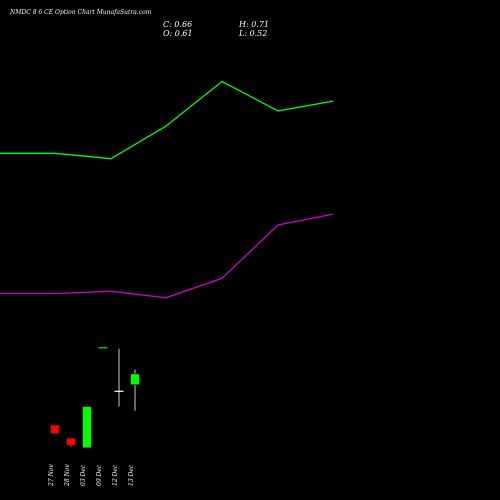  What do you see at coordinates (167, 256) in the screenshot?
I see `lower-band-line` at bounding box center [167, 256].